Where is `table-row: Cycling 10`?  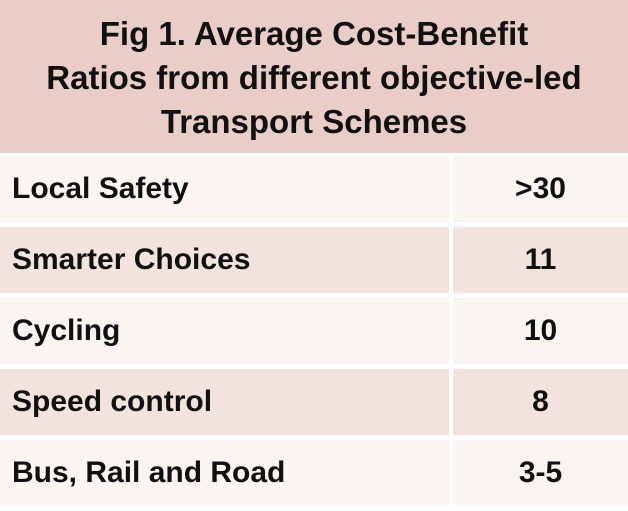
table-row: Cycling 10 is located at coordinates (314, 331).